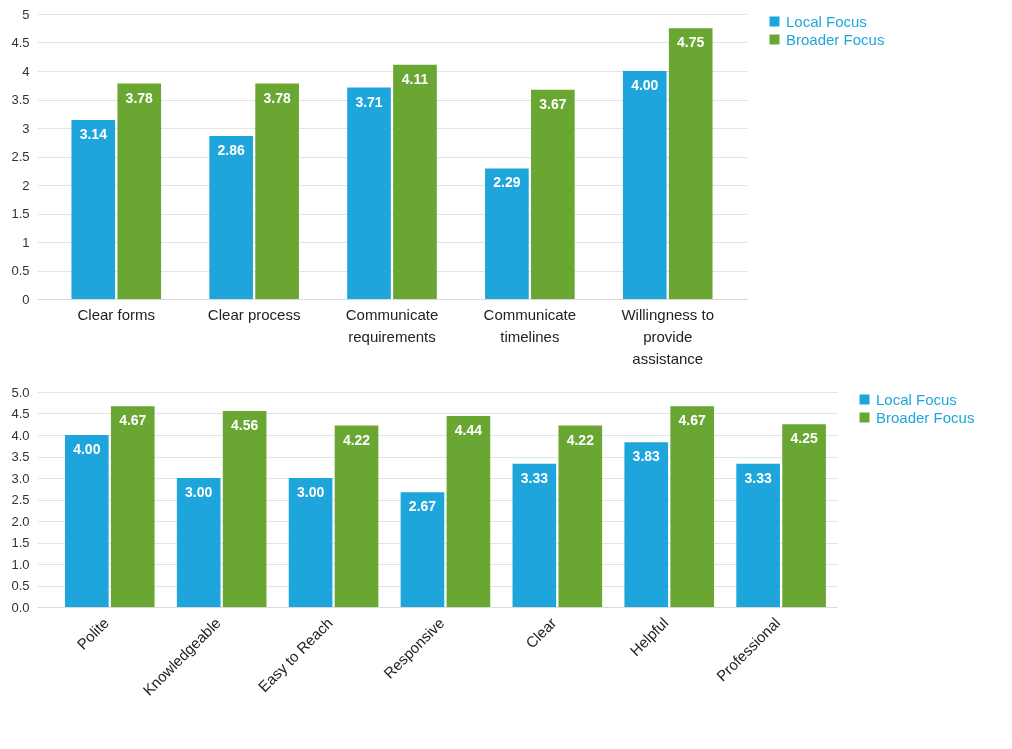  What do you see at coordinates (422, 506) in the screenshot?
I see `data-label: 2.67` at bounding box center [422, 506].